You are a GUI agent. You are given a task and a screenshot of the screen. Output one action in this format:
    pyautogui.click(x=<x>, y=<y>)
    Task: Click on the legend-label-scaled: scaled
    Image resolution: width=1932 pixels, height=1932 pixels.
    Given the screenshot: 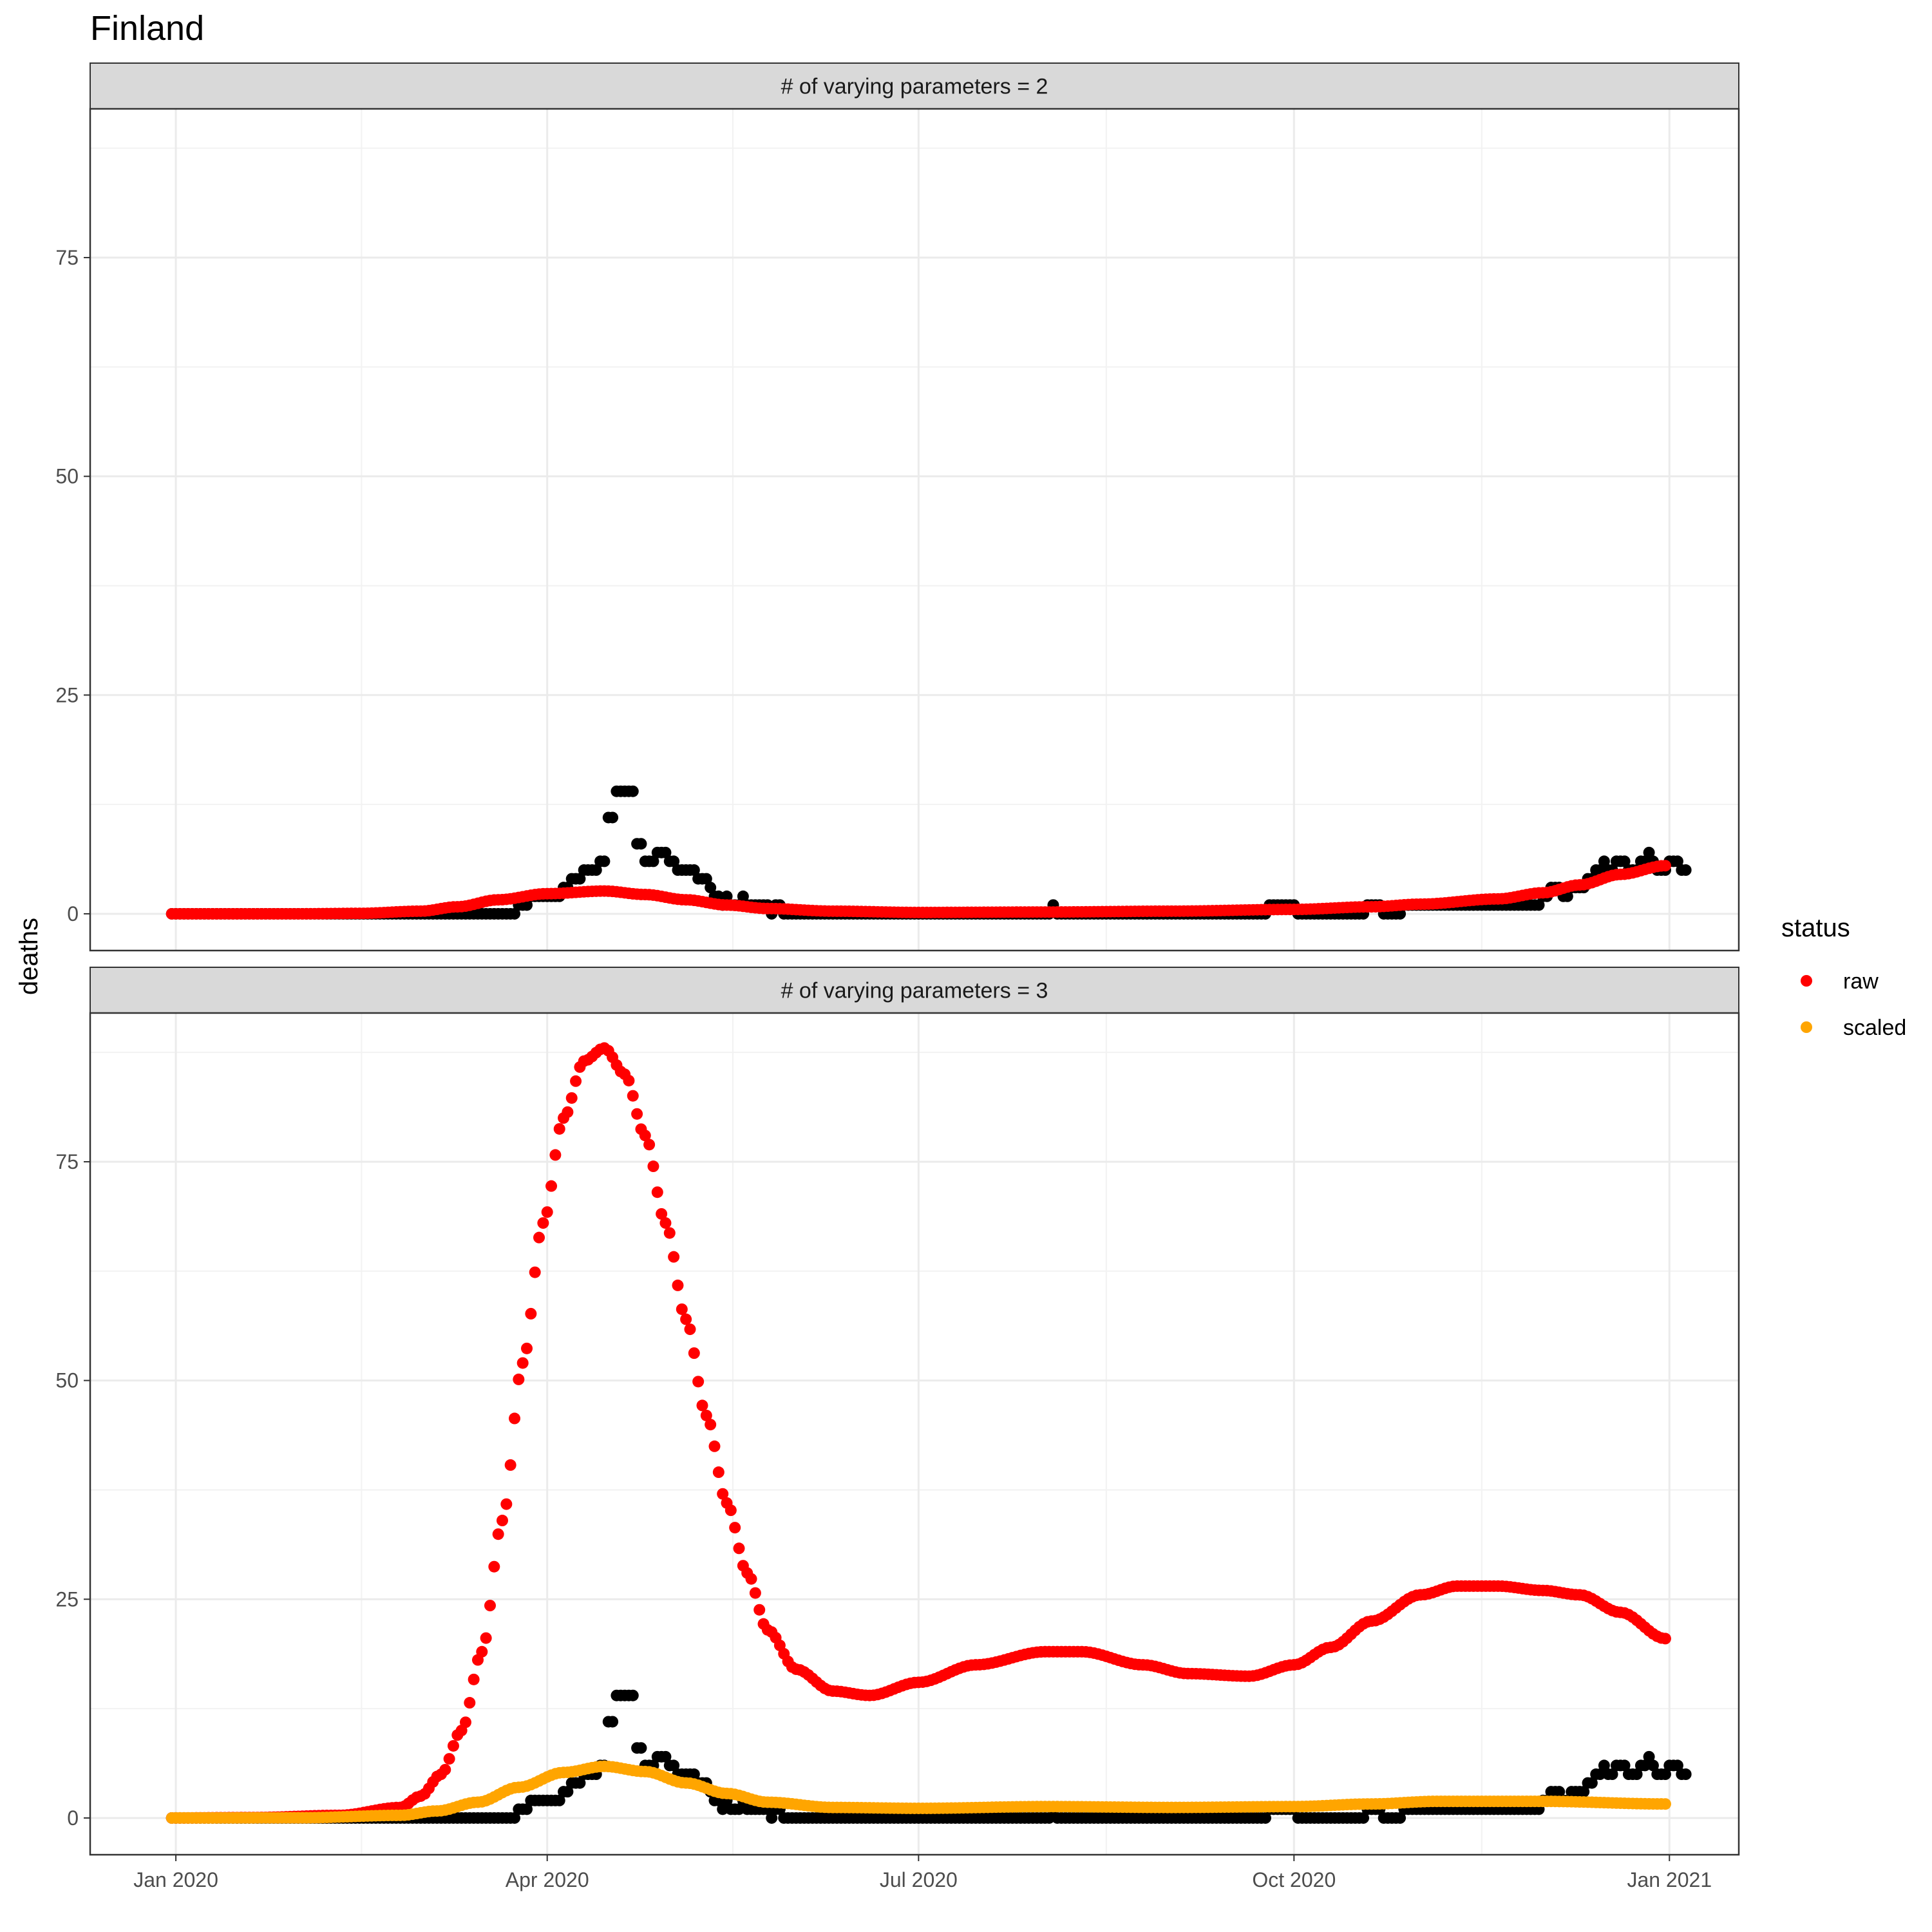 What is the action you would take?
    pyautogui.click(x=1874, y=1028)
    